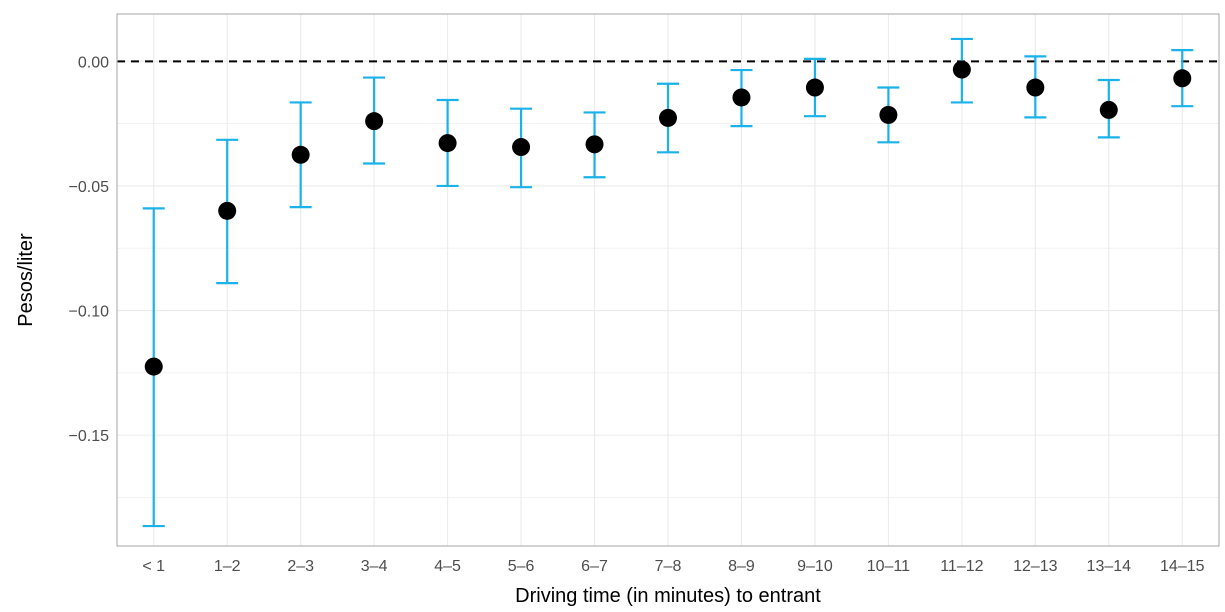  What do you see at coordinates (447, 566) in the screenshot?
I see `x-tick-label: 4–5` at bounding box center [447, 566].